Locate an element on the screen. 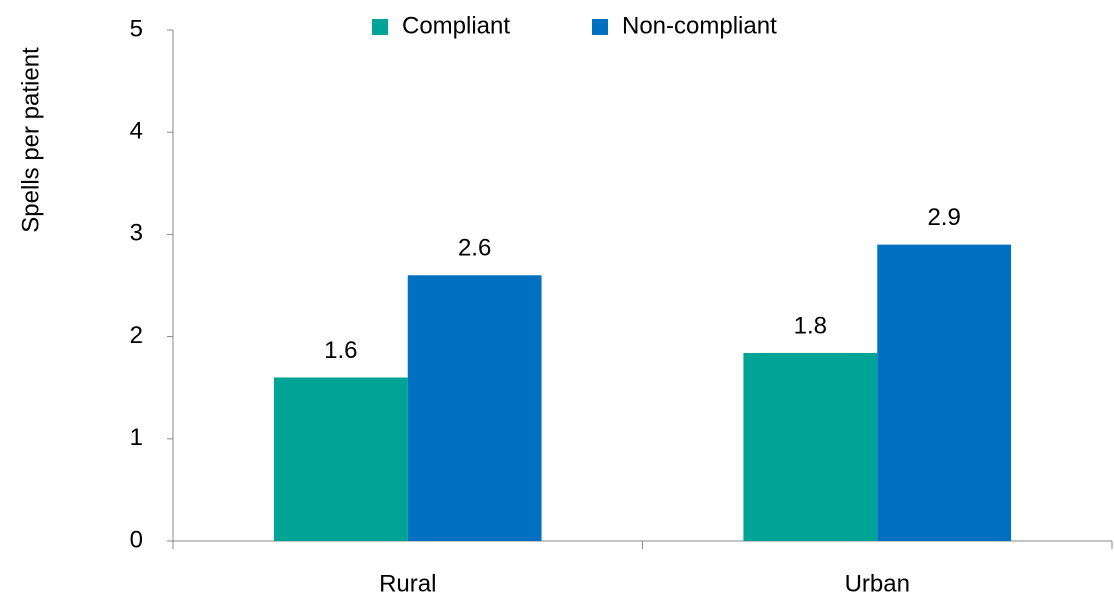 Image resolution: width=1114 pixels, height=606 pixels. y-tick-label: 3 is located at coordinates (136, 233).